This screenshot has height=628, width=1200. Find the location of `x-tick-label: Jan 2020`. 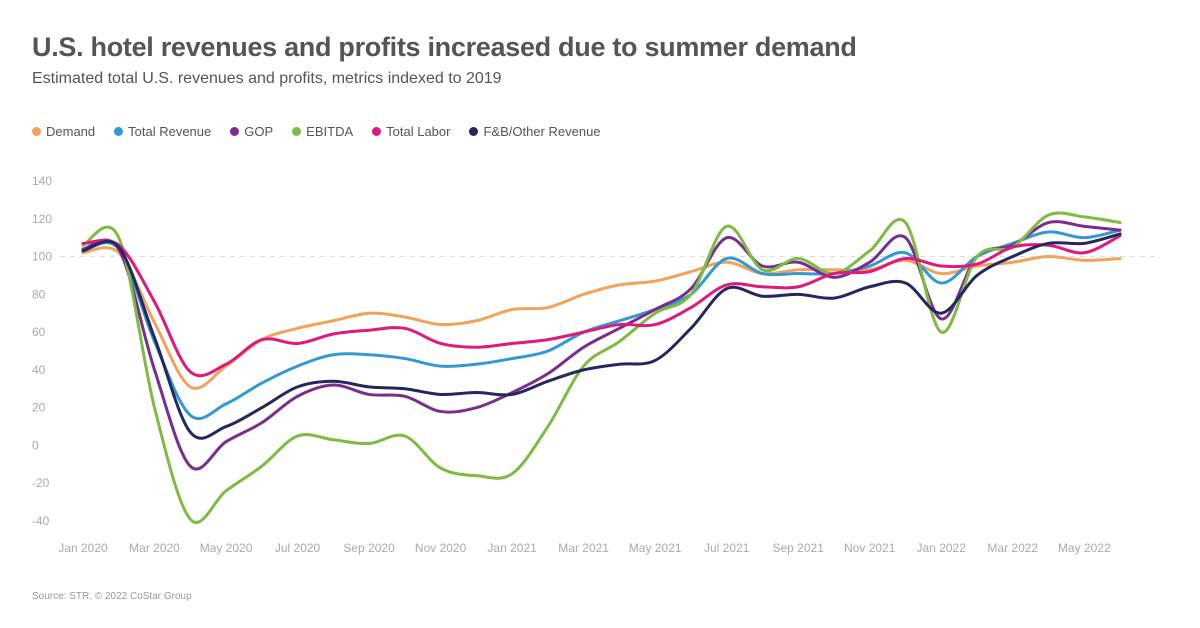

x-tick-label: Jan 2020 is located at coordinates (83, 548).